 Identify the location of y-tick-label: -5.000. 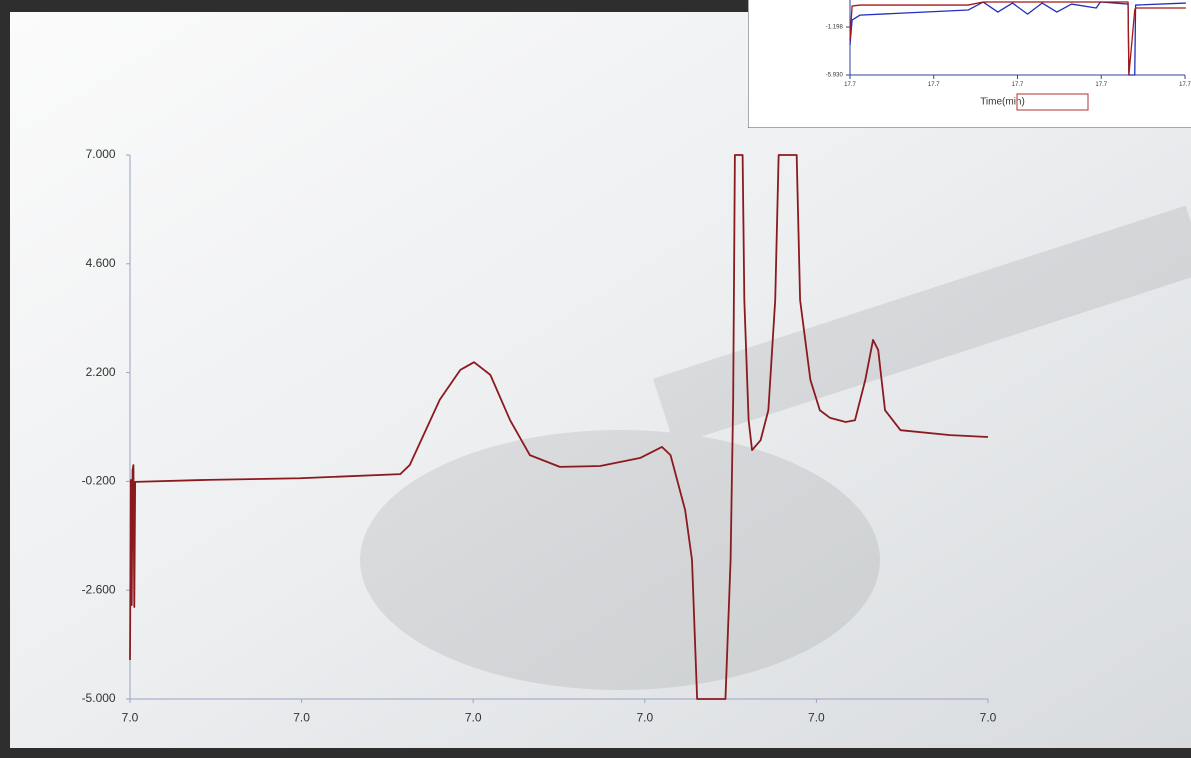
(99, 698).